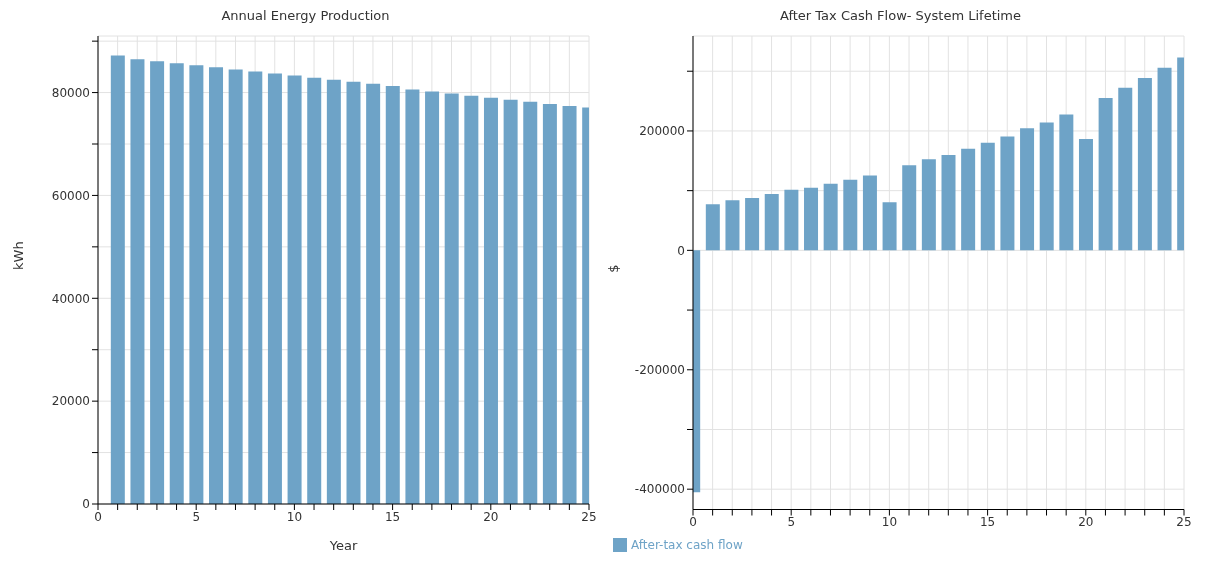 This screenshot has height=572, width=1210. Describe the element at coordinates (18, 255) in the screenshot. I see `y-axis-title: kWh` at that location.